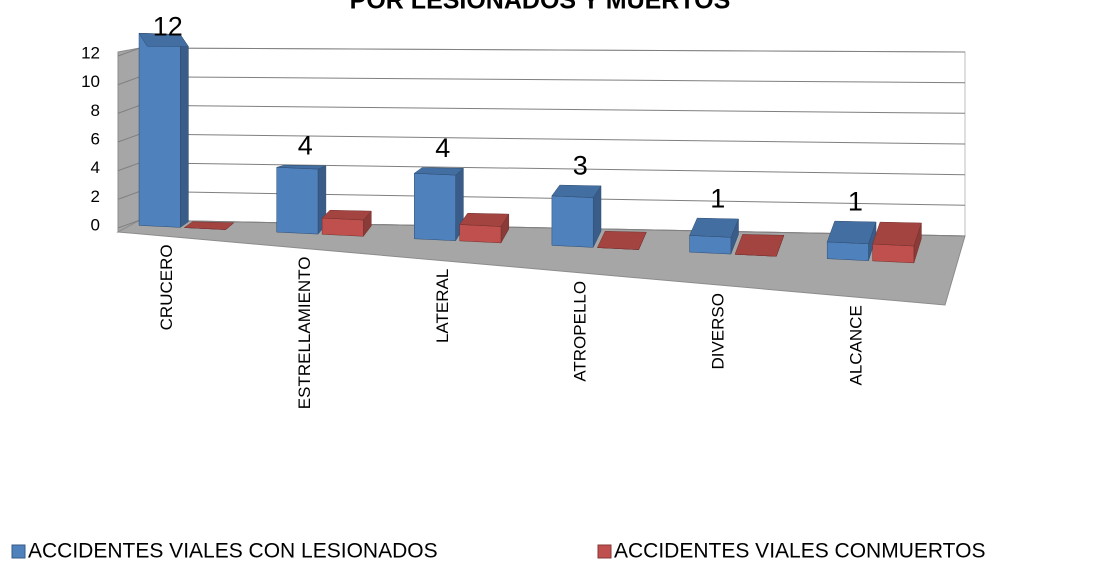 The width and height of the screenshot is (1098, 566). What do you see at coordinates (855, 345) in the screenshot?
I see `x-tick-label: ALCANCE` at bounding box center [855, 345].